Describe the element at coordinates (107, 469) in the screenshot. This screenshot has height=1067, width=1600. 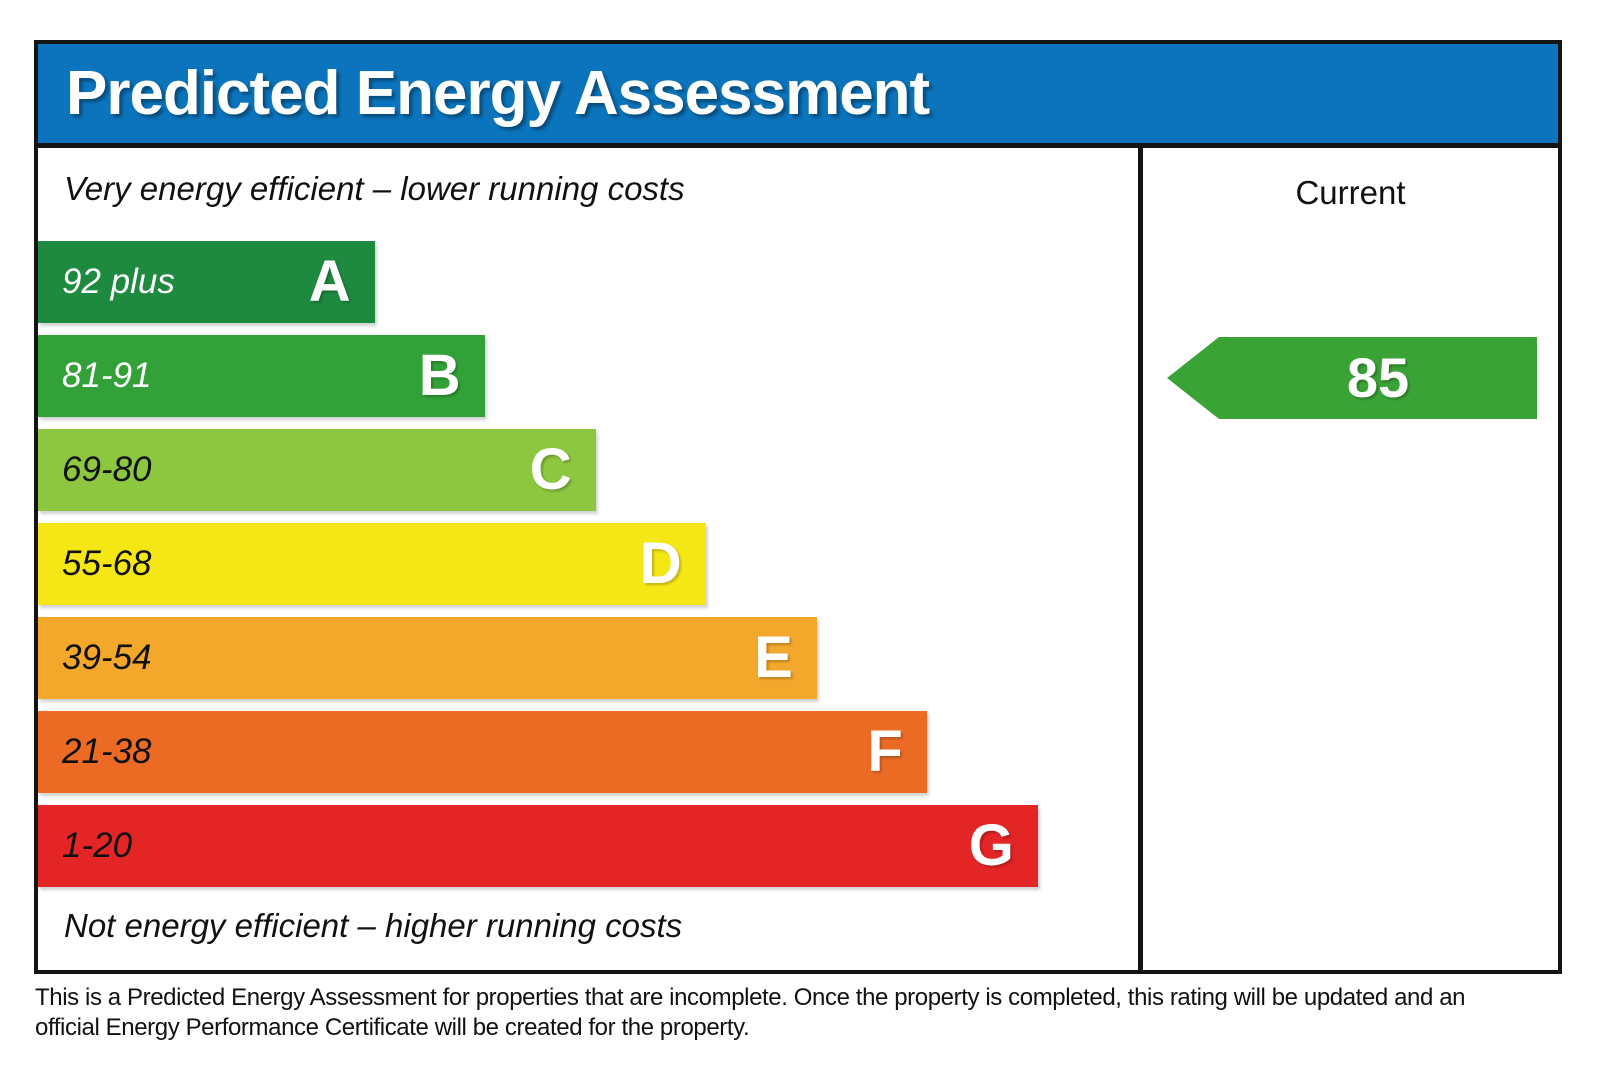
I see `band-range-label: 69-80` at that location.